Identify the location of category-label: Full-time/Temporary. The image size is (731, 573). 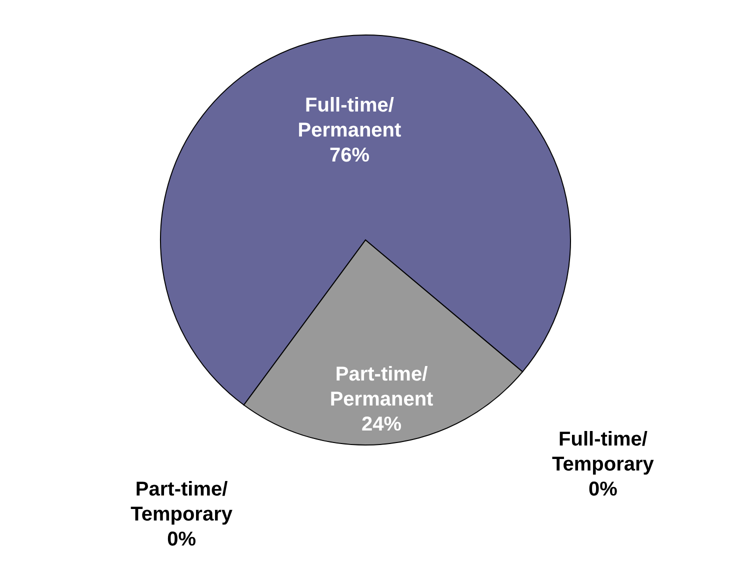
(603, 452).